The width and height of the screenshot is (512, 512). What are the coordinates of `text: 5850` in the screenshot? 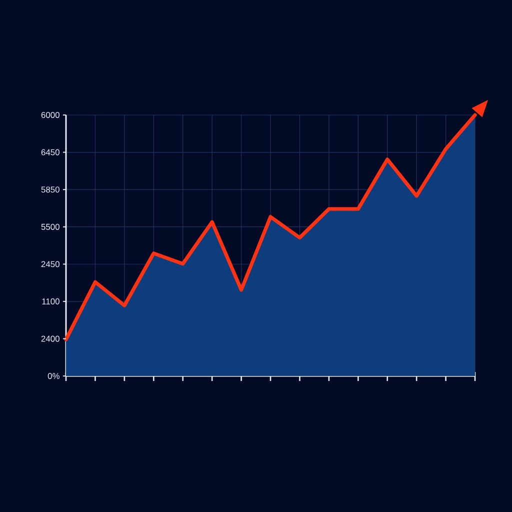 It's located at (50, 189).